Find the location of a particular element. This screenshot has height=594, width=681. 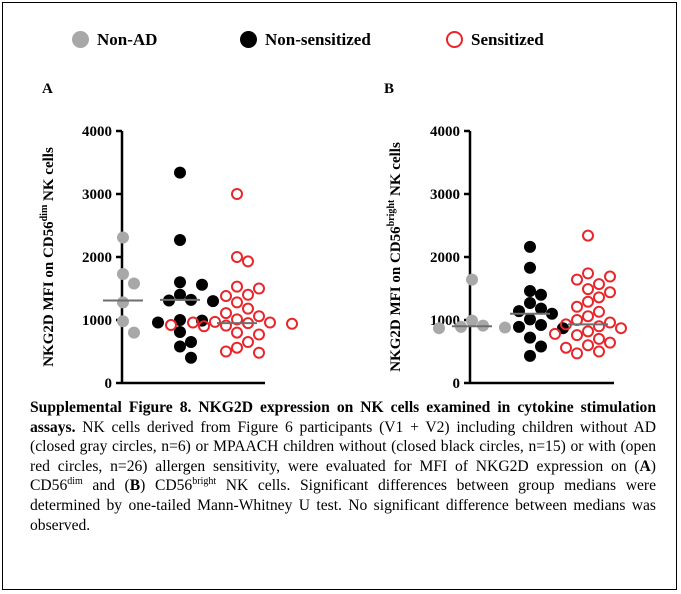

legend-label-non-sensitized: Non-sensitized is located at coordinates (318, 39).